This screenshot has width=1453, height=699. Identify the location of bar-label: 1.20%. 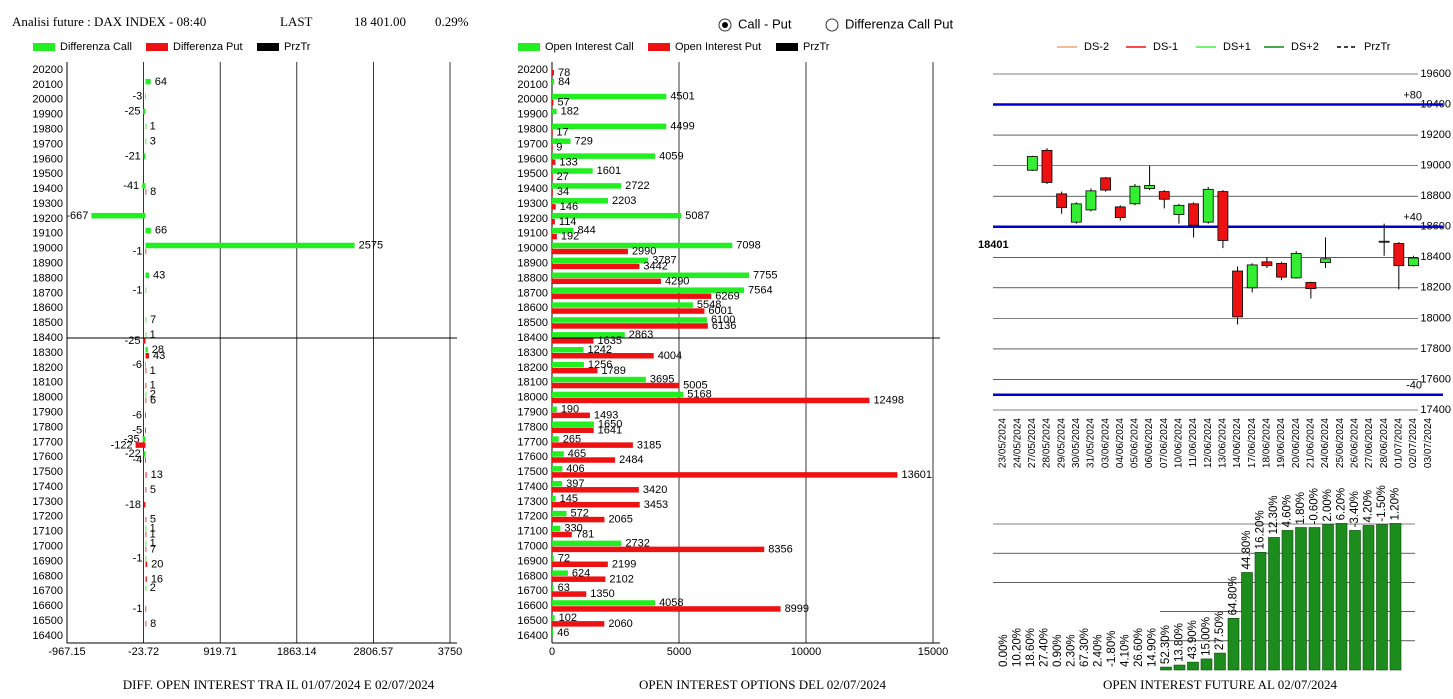
(1396, 504).